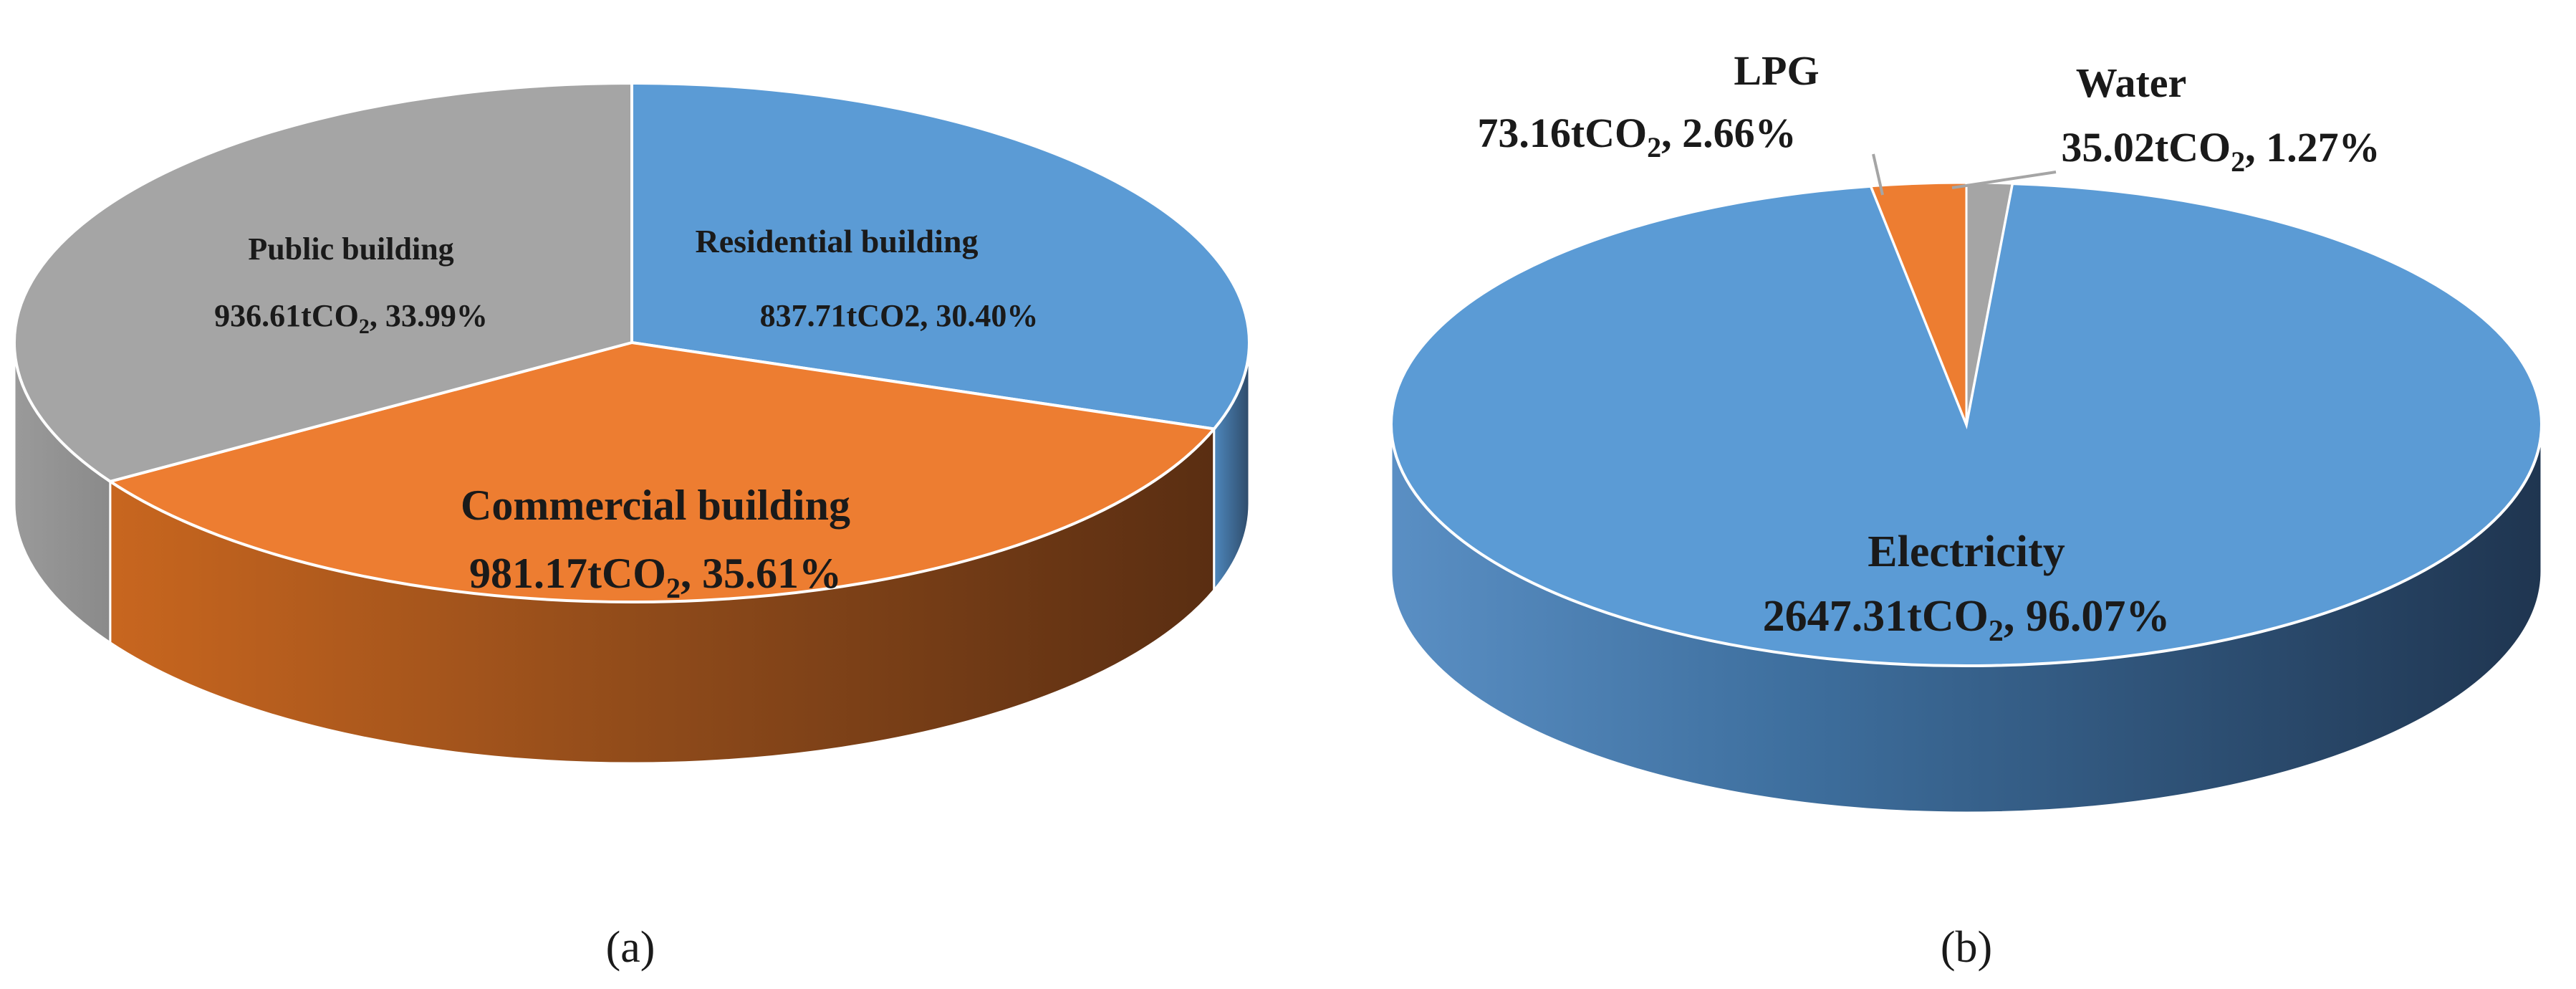 Image resolution: width=2576 pixels, height=989 pixels. What do you see at coordinates (1967, 551) in the screenshot?
I see `label-electricity-name: Electricity` at bounding box center [1967, 551].